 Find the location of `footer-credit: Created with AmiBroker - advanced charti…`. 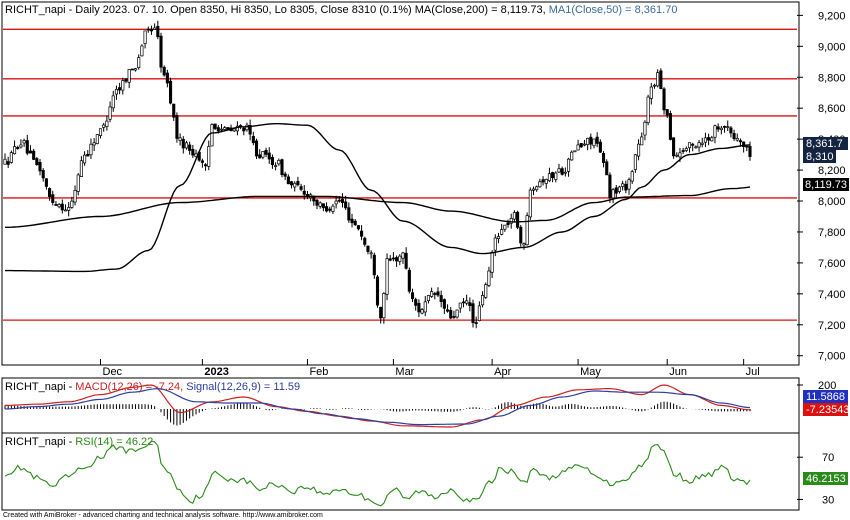

footer-credit: Created with AmiBroker - advanced charti… is located at coordinates (163, 515).